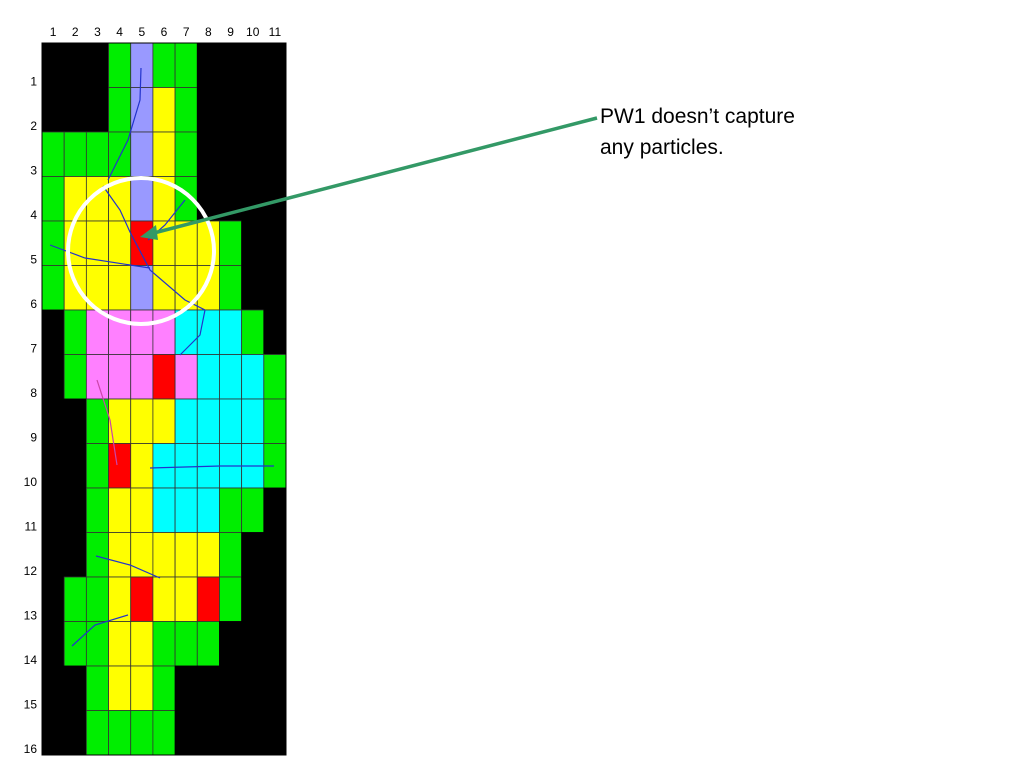 This screenshot has height=768, width=1024. What do you see at coordinates (373, 176) in the screenshot?
I see `callout-line` at bounding box center [373, 176].